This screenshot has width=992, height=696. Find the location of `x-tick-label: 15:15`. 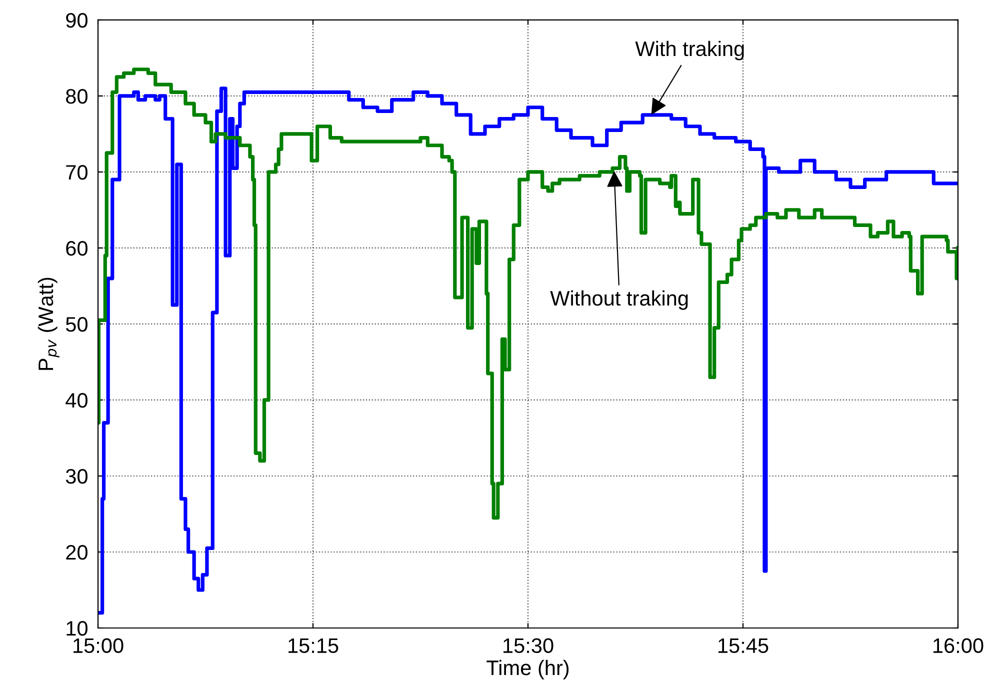

x-tick-label: 15:15 is located at coordinates (313, 646).